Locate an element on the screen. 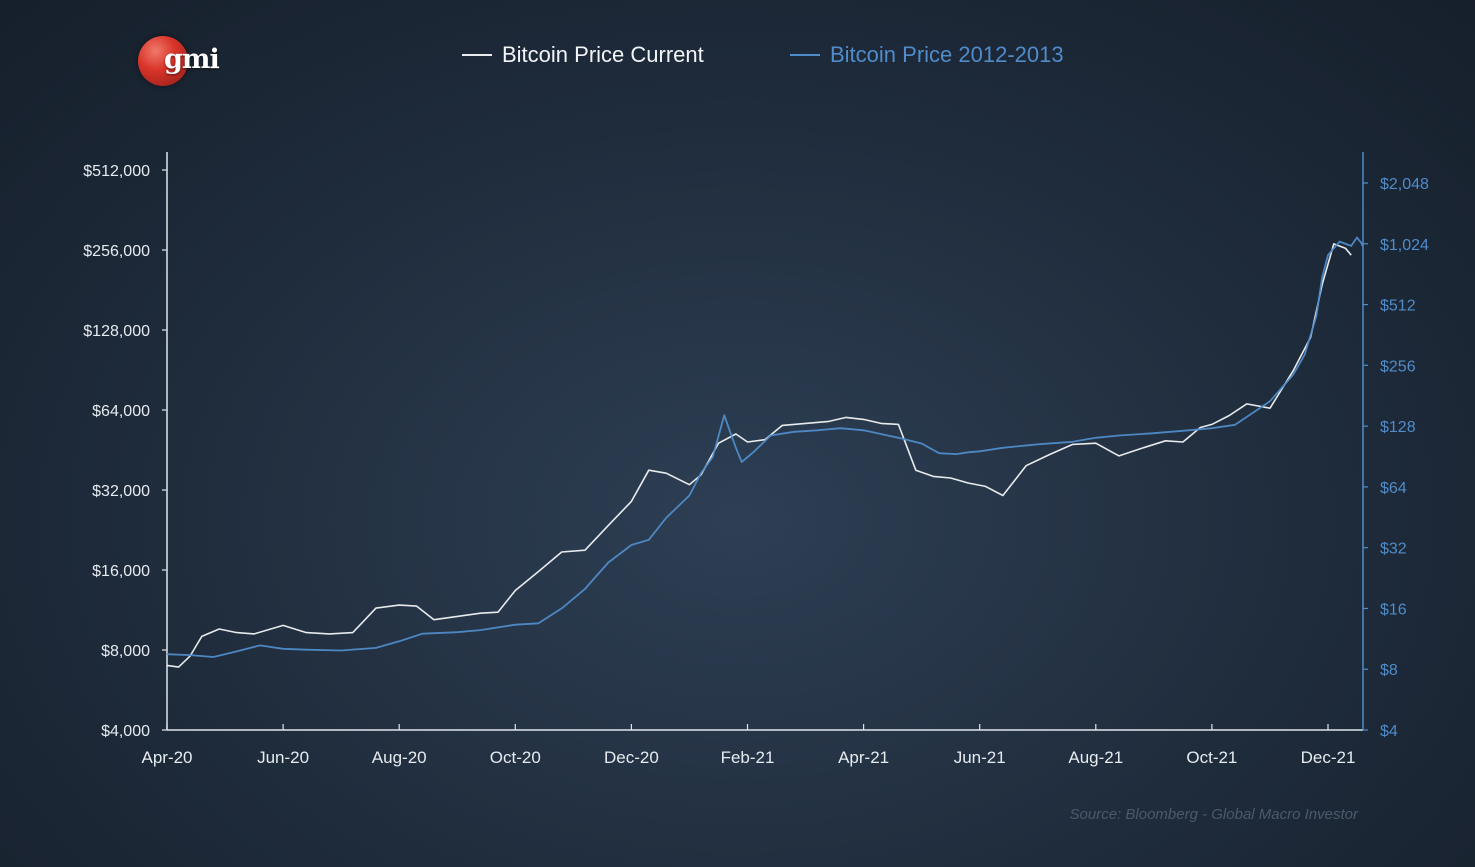 The height and width of the screenshot is (867, 1475). y-right-tick-label: $2,048 is located at coordinates (1404, 184).